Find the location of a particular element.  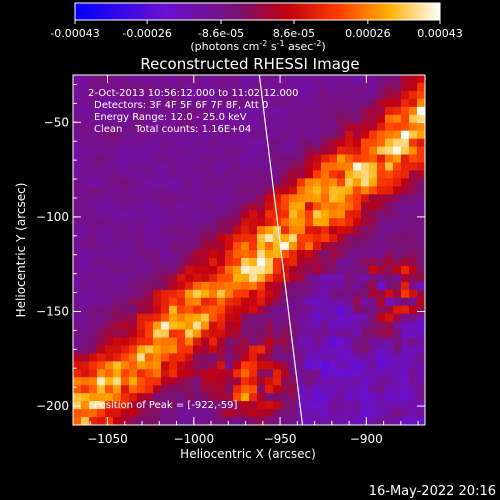

annotation-energy: Energy Range: 12.0 - 25.0 keV is located at coordinates (170, 117).